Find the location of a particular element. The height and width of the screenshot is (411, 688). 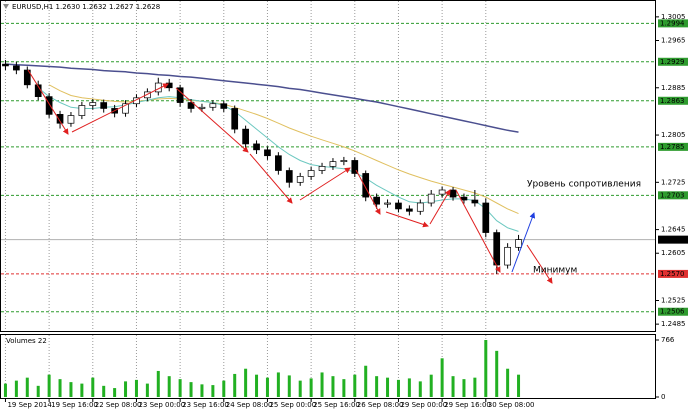

volume-title: Volumes 22 is located at coordinates (26, 341).